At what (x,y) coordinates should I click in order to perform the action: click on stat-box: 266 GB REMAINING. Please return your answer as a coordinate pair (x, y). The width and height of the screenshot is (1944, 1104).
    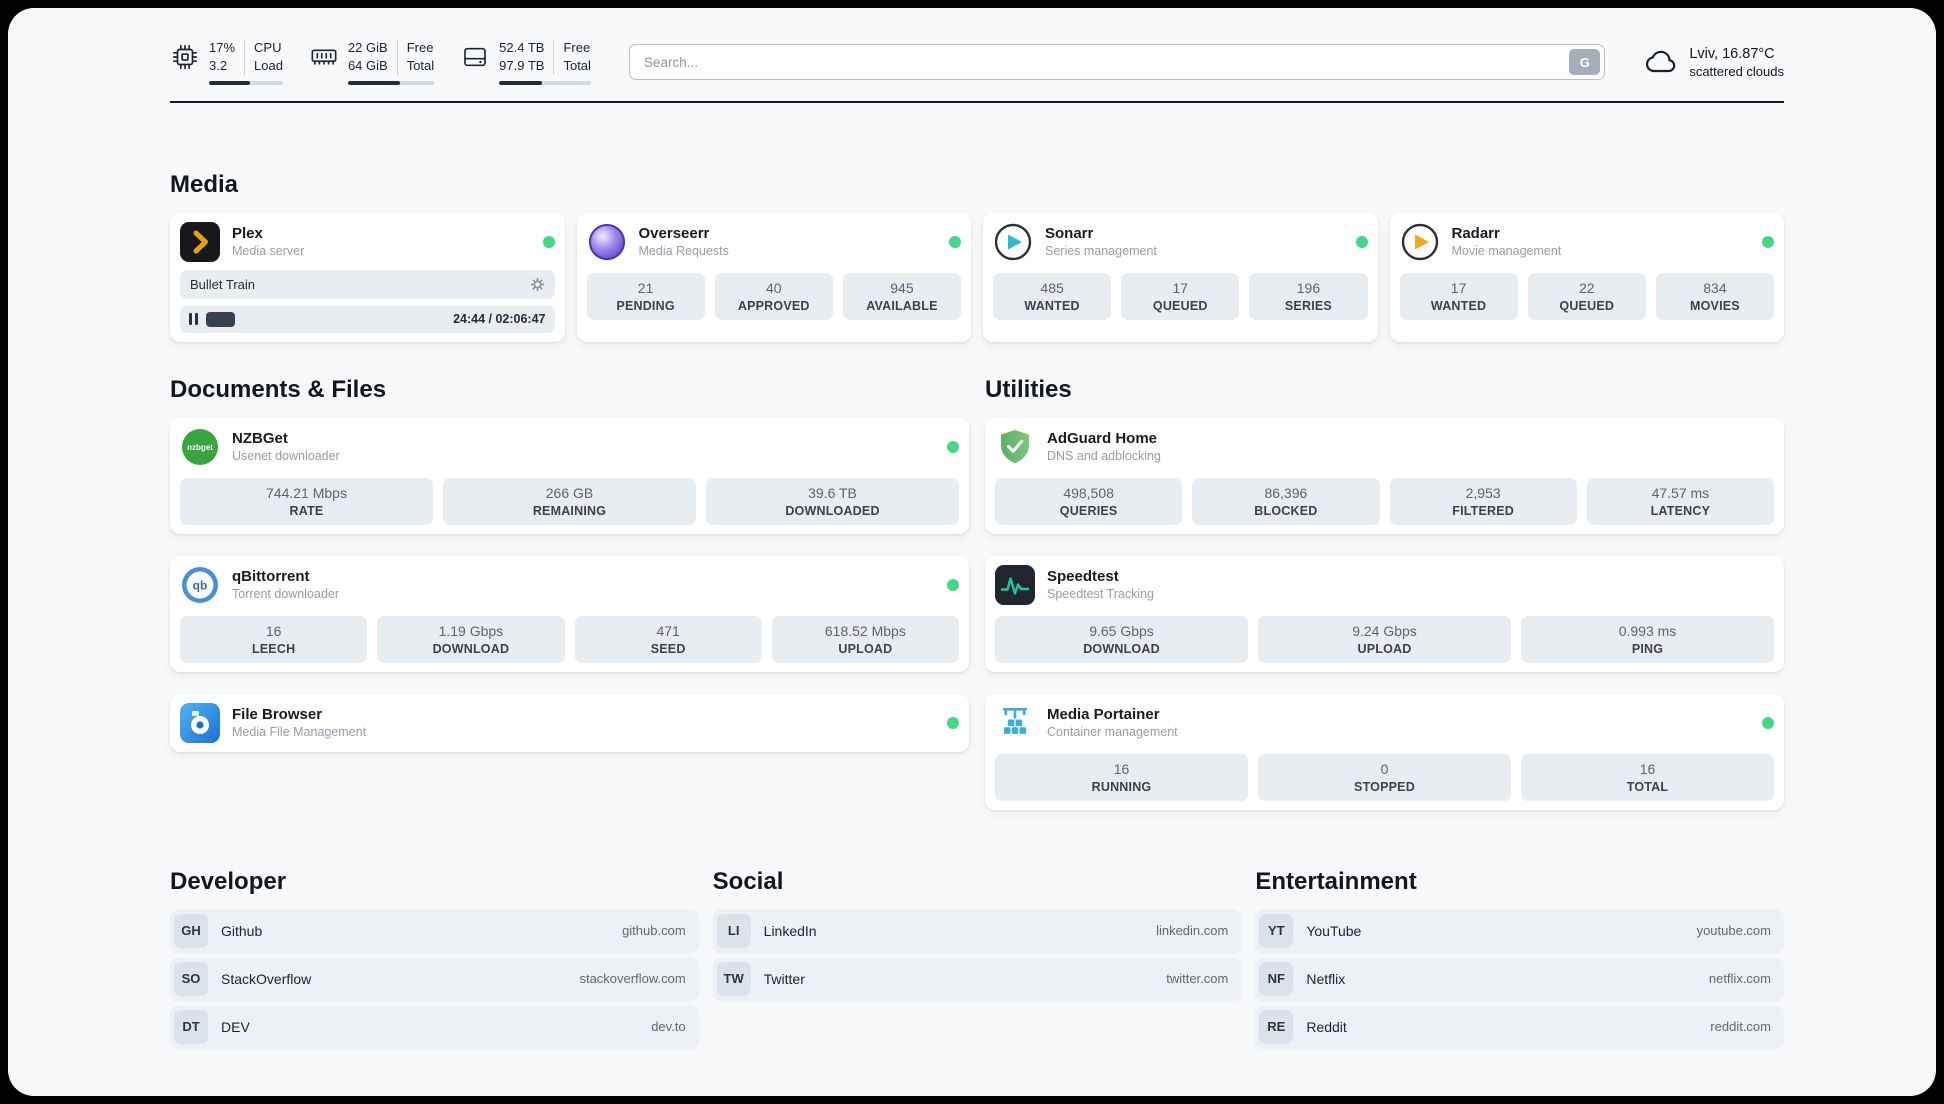
    Looking at the image, I should click on (569, 501).